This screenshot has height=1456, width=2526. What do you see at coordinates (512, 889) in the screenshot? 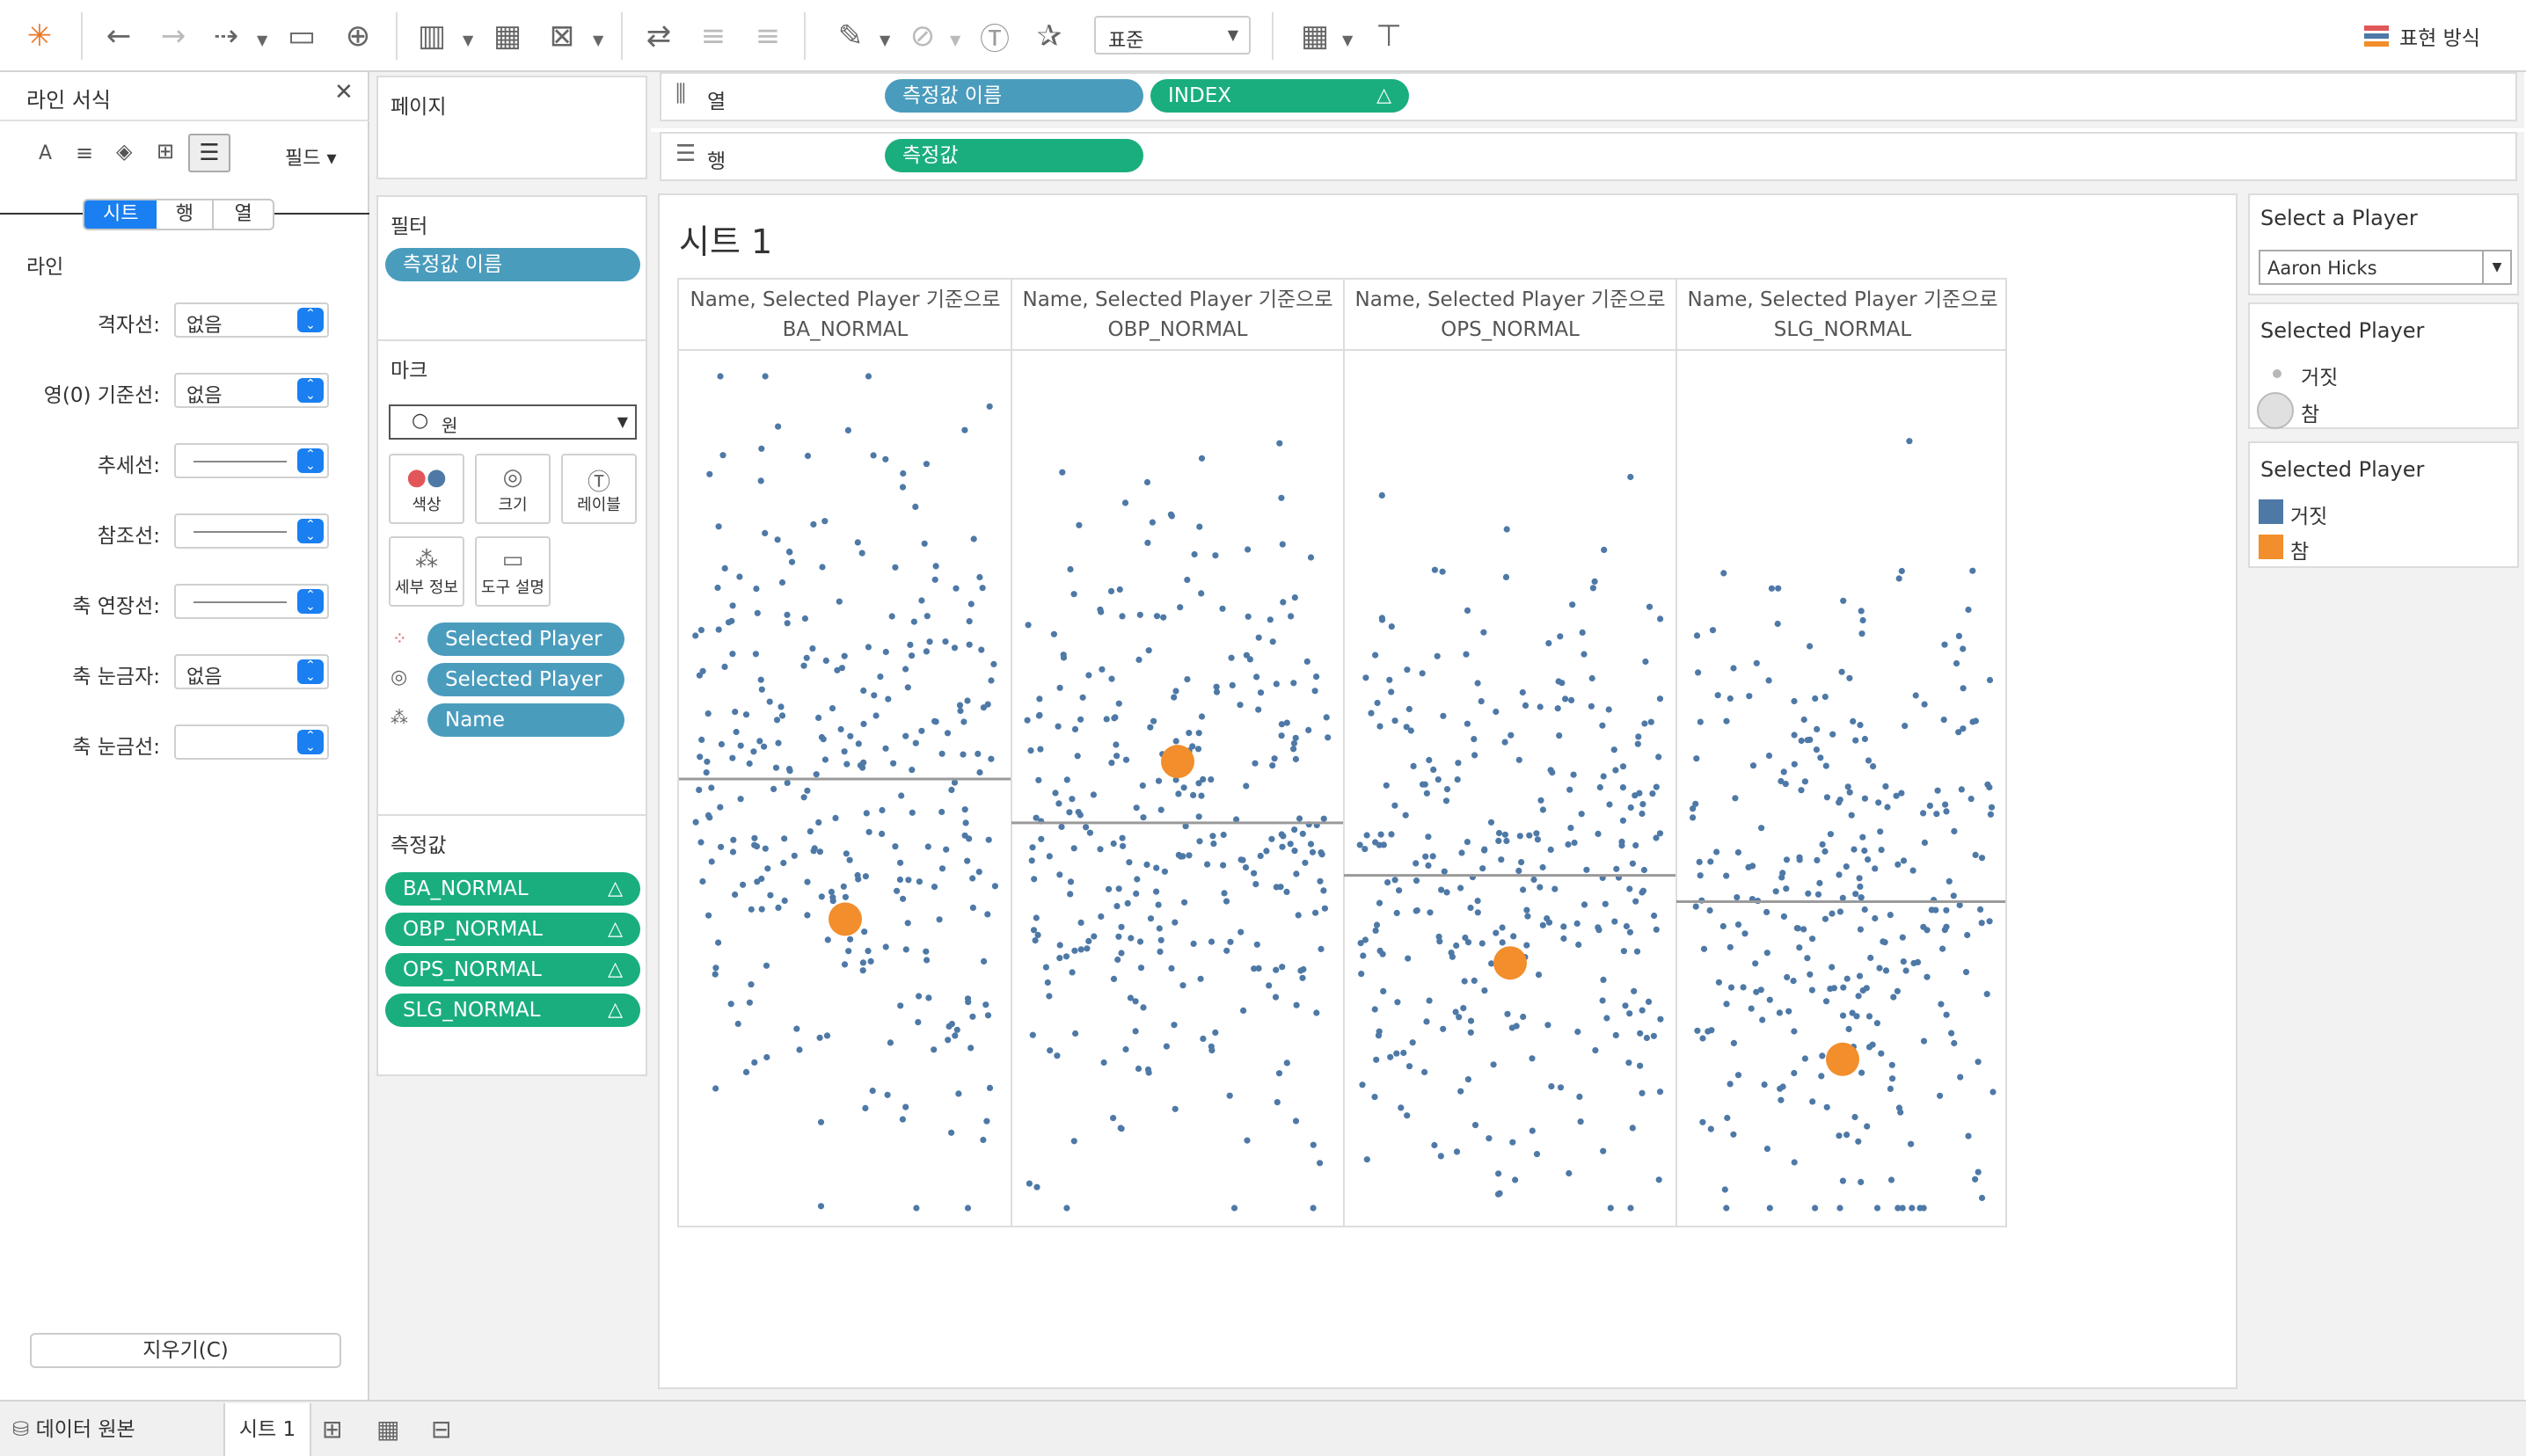
I see `measure-pill: BA_NORMAL △` at bounding box center [512, 889].